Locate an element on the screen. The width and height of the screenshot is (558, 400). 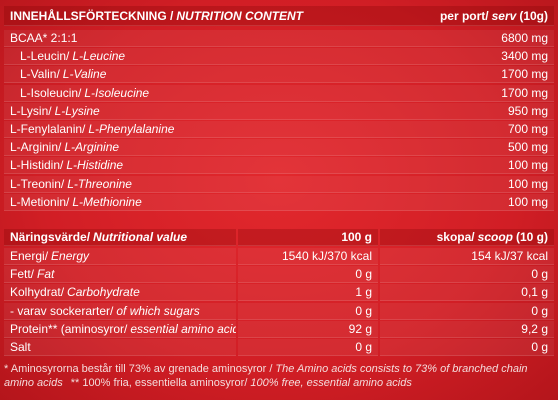
name-en: of which sugars is located at coordinates (158, 310).